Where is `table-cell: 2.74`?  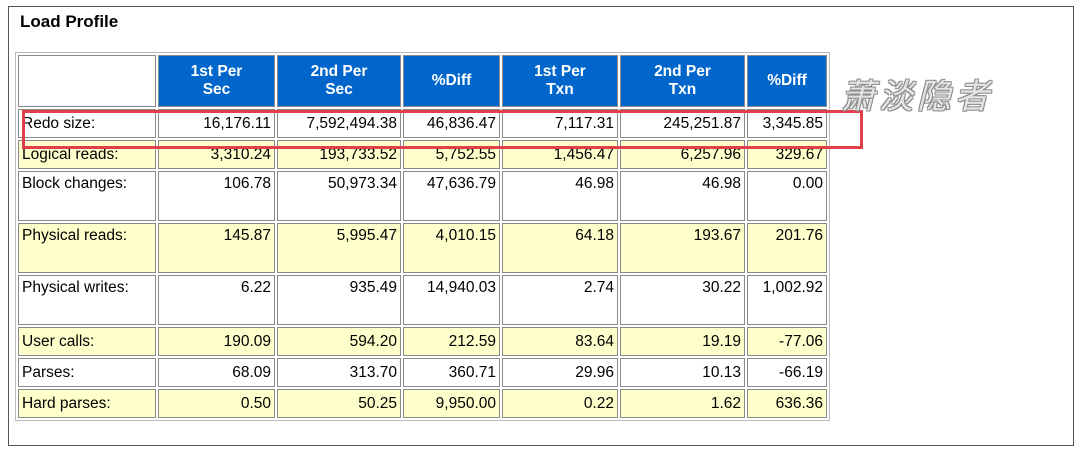
table-cell: 2.74 is located at coordinates (560, 300).